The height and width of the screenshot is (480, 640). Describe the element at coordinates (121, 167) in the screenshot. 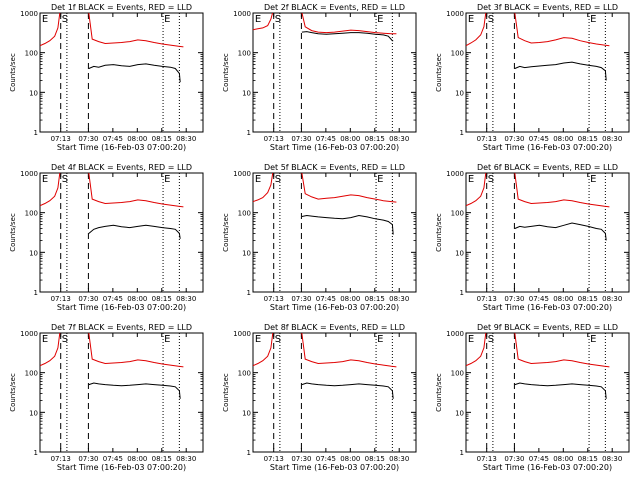

I see `panel-title: Det 4f BLACK = Events, RED = LLD` at that location.